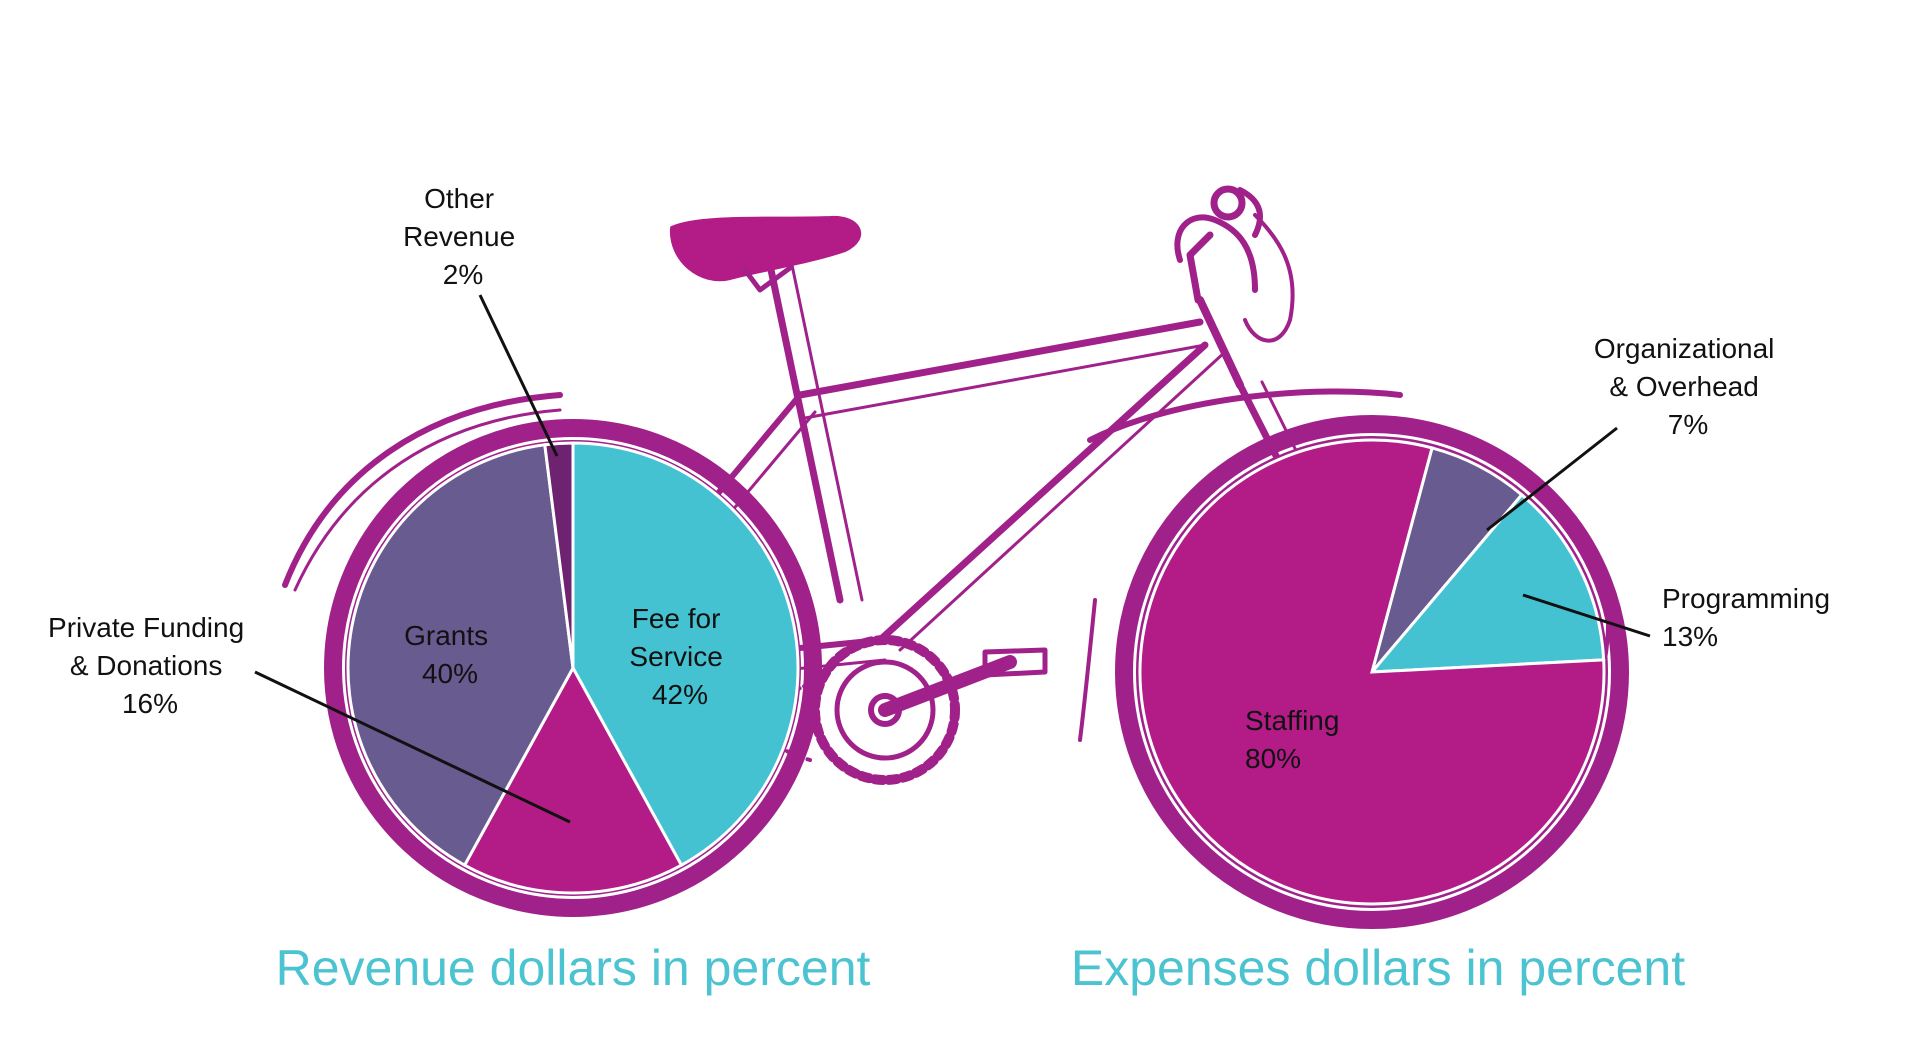 This screenshot has width=1920, height=1043. What do you see at coordinates (150, 665) in the screenshot?
I see `label-private-funding: Private Funding & Donations 16%` at bounding box center [150, 665].